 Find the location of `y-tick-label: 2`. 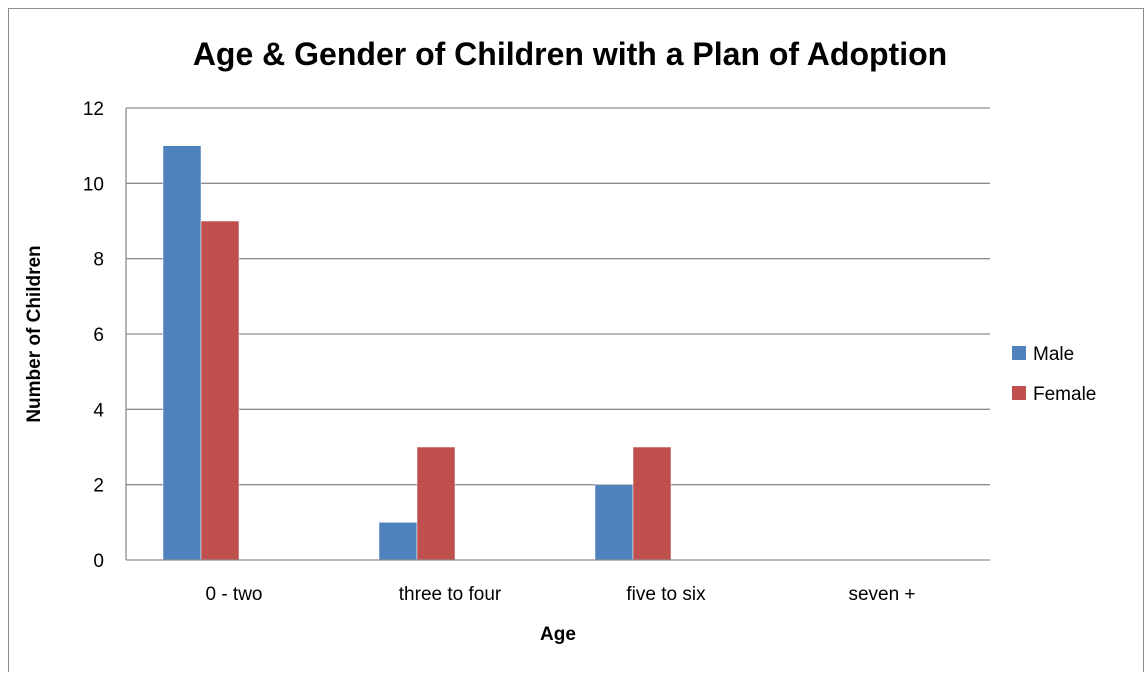

y-tick-label: 2 is located at coordinates (98, 486).